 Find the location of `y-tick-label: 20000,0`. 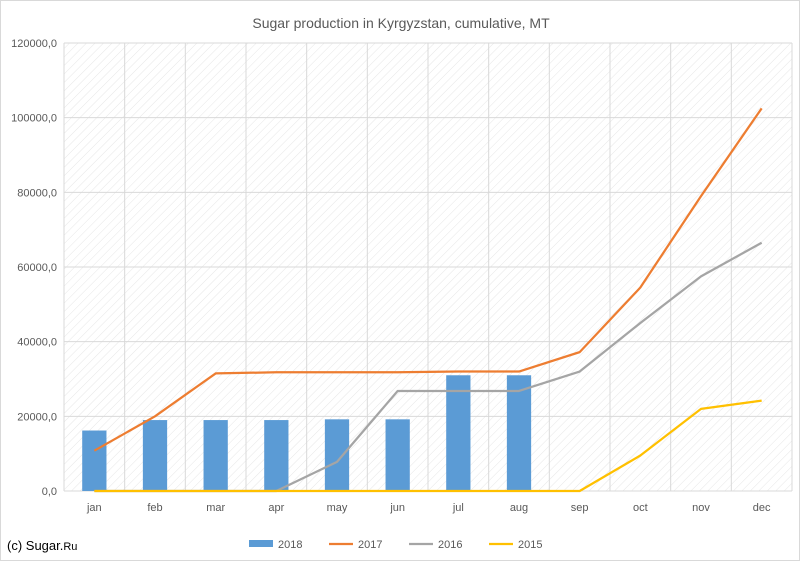

y-tick-label: 20000,0 is located at coordinates (37, 417).